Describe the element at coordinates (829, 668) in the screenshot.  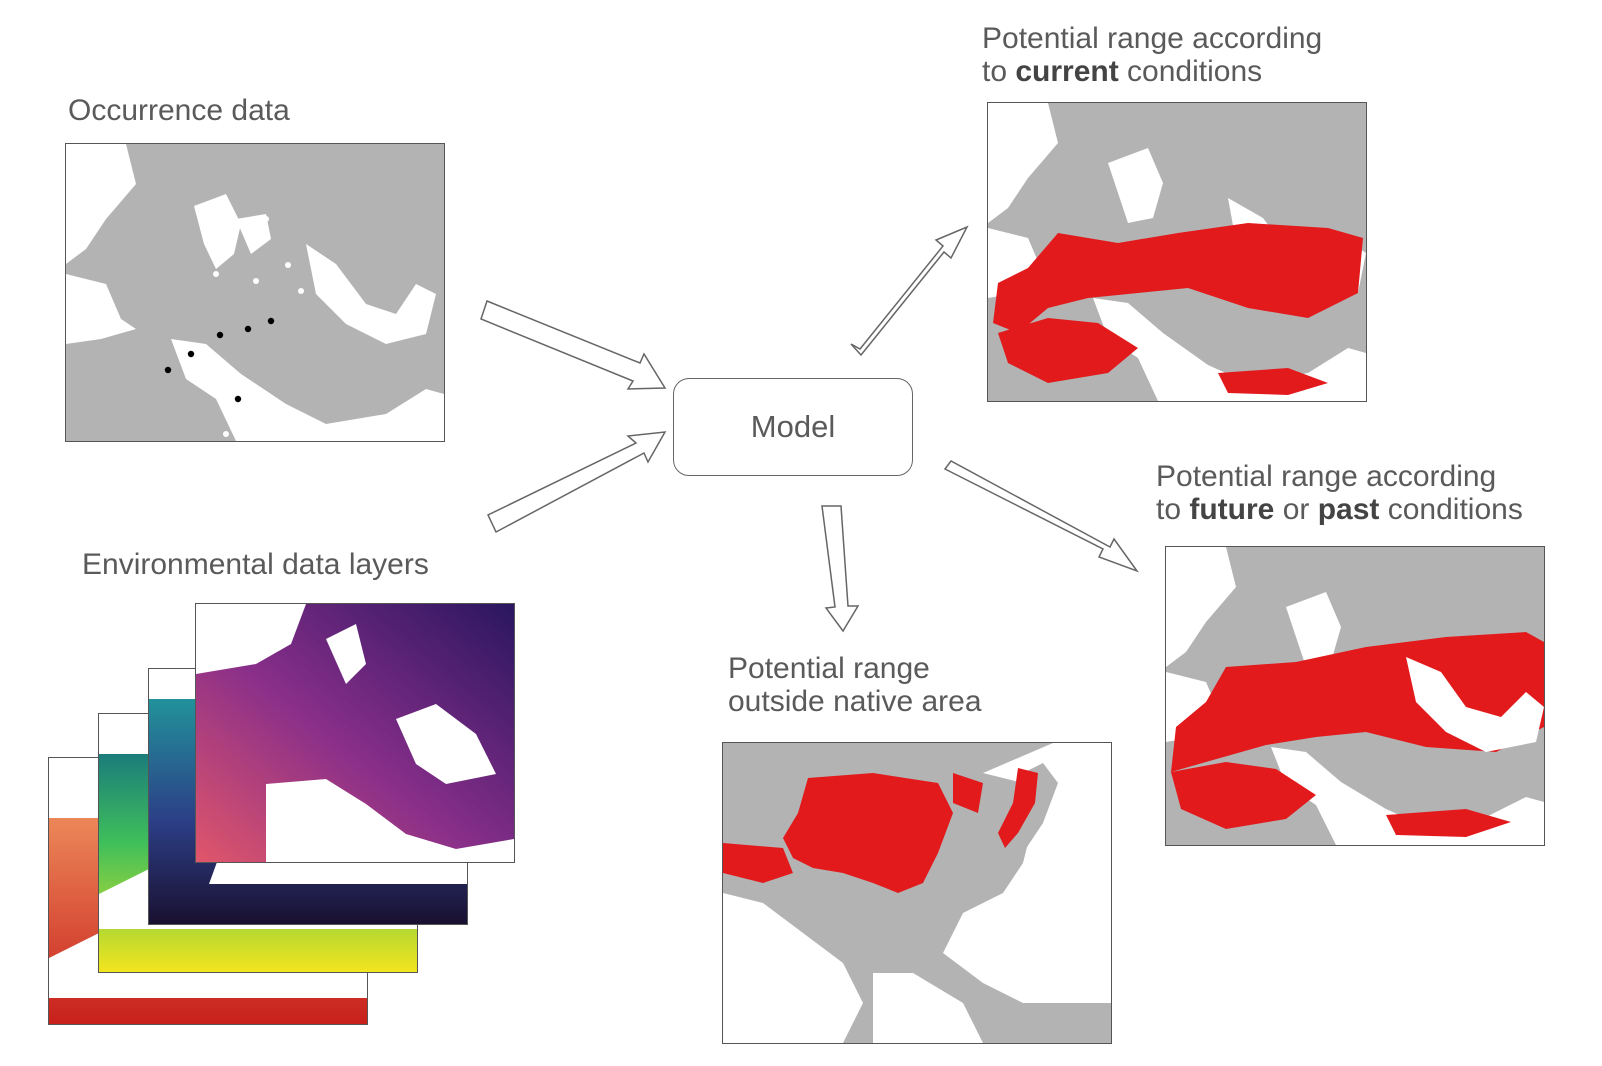
I see `outside-range-line1: Potential range` at that location.